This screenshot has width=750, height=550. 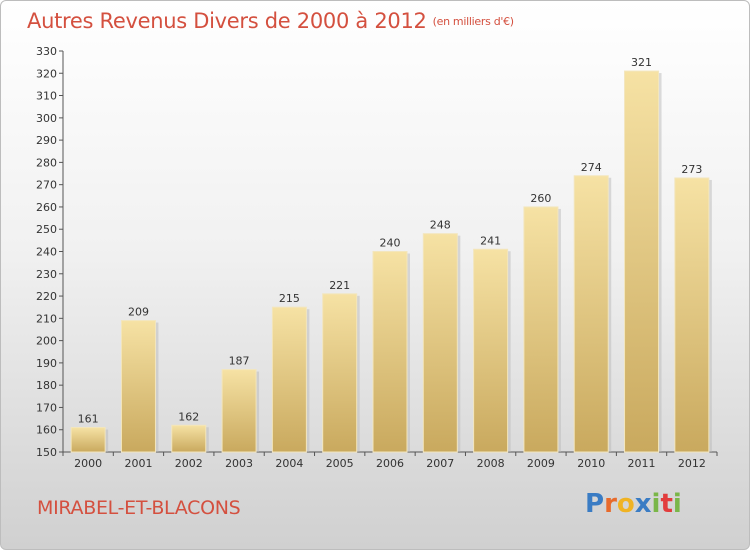 I want to click on logo-letter: r, so click(x=610, y=504).